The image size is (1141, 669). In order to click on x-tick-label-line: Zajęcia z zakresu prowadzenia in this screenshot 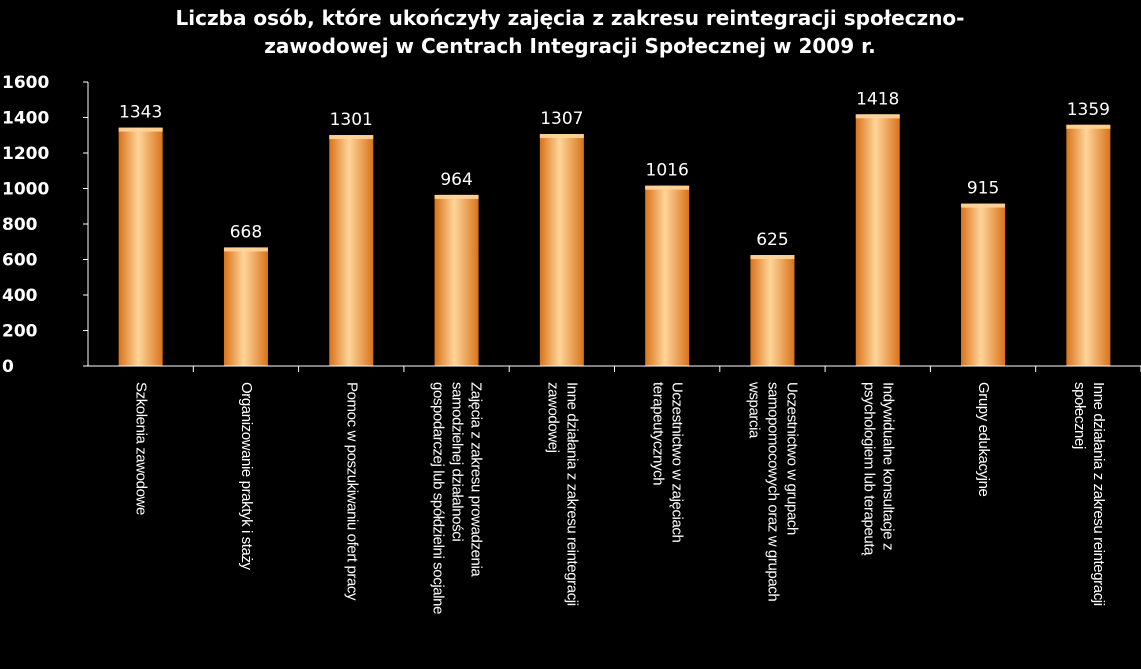, I will do `click(476, 479)`.